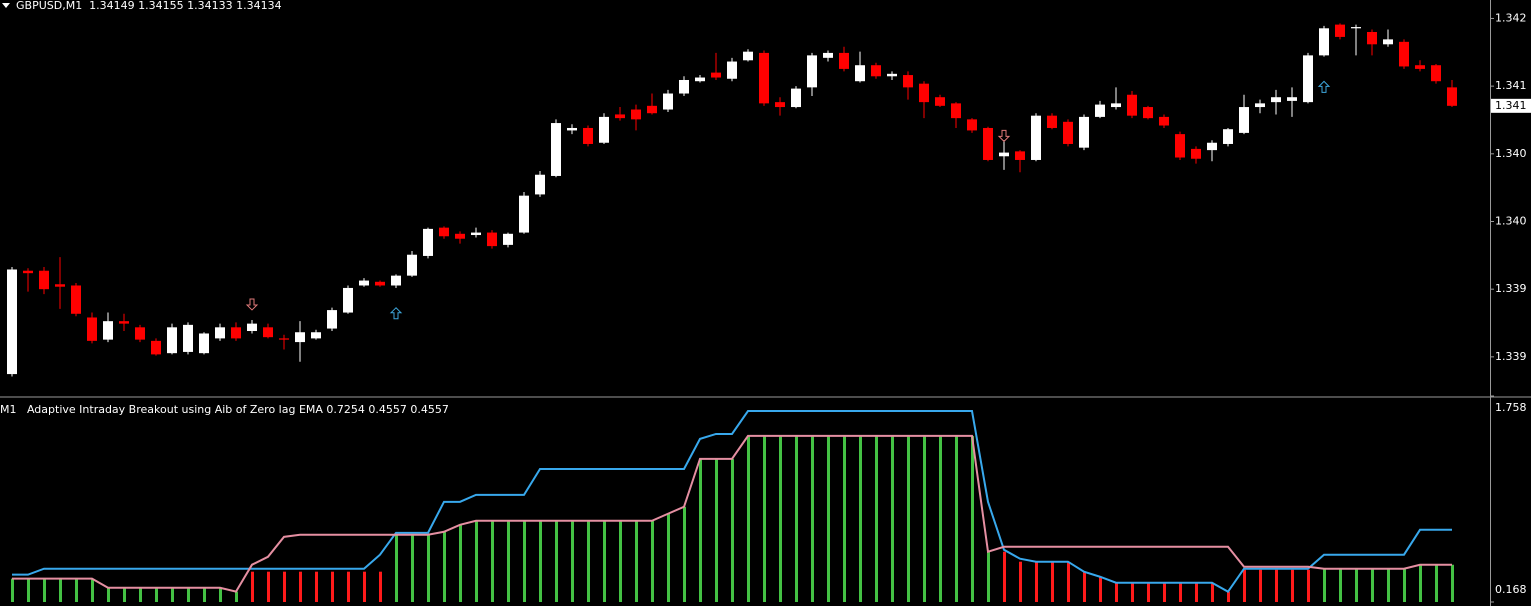 The image size is (1531, 606). Describe the element at coordinates (1511, 17) in the screenshot. I see `y-tick-label: 1.342` at that location.